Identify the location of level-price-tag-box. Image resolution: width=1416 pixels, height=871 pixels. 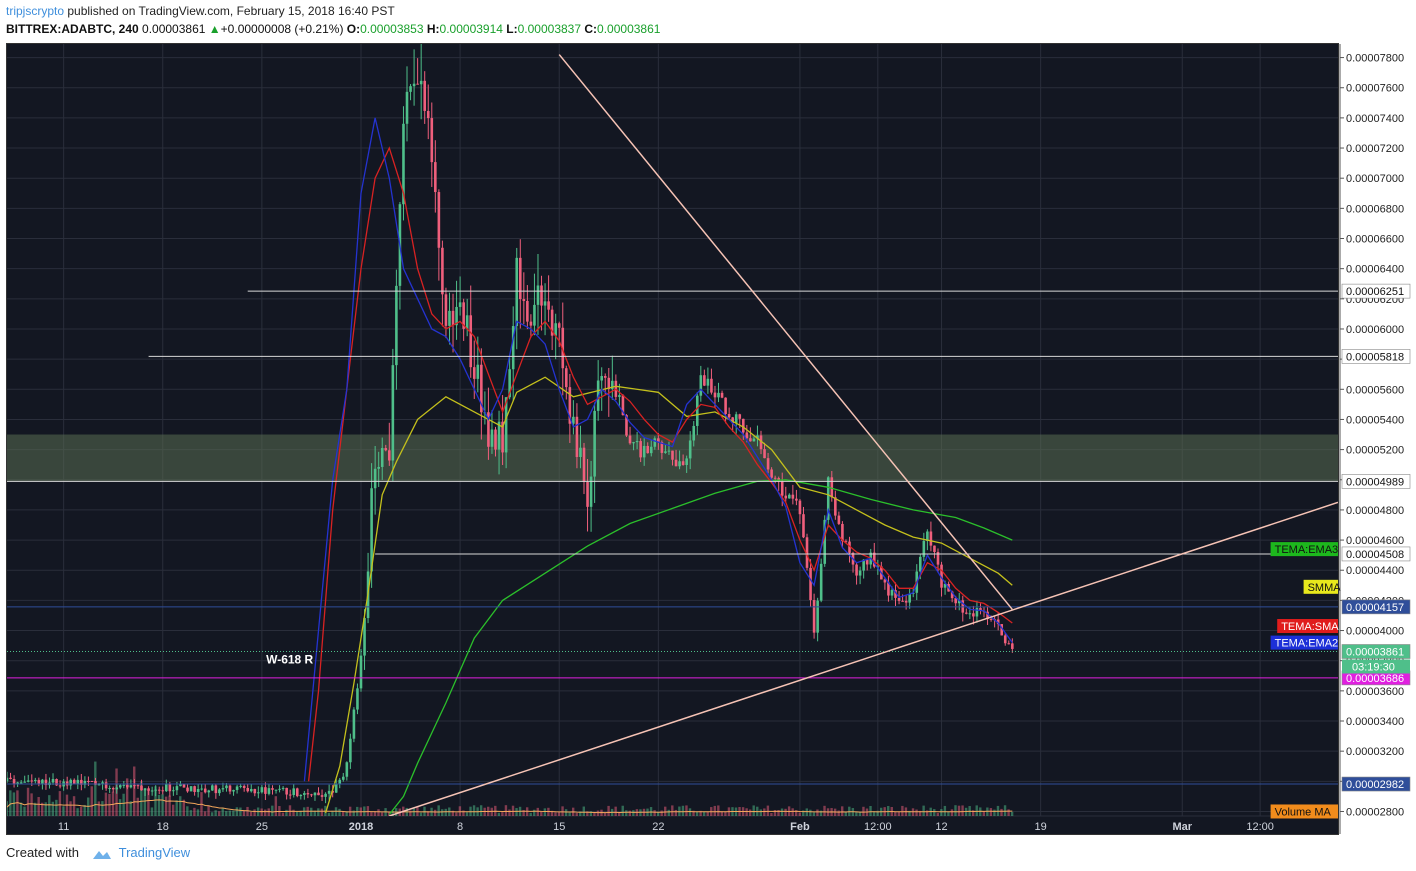
(1376, 481).